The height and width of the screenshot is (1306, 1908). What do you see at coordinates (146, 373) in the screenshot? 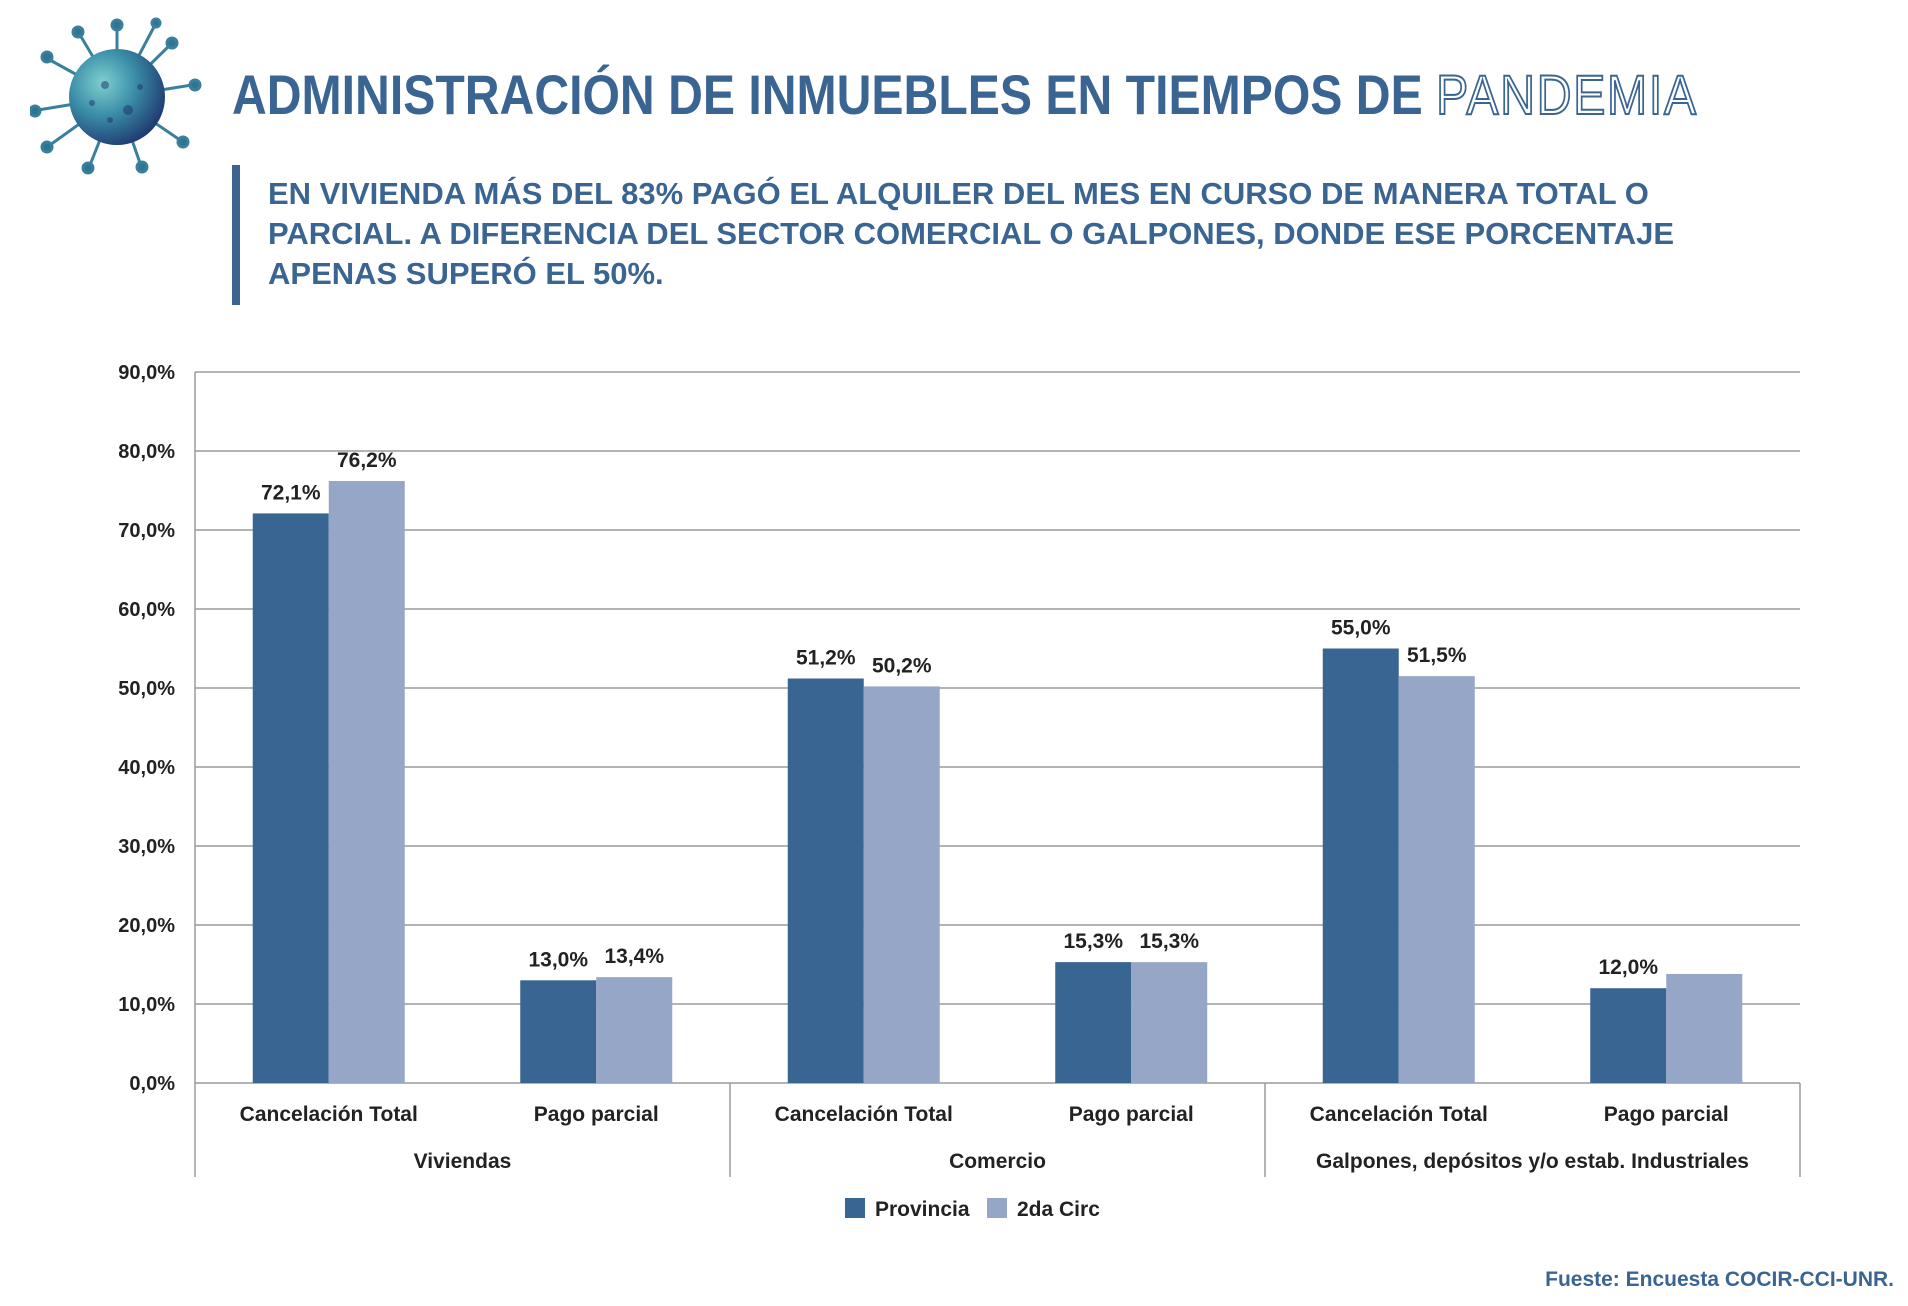
I see `y-tick-label: 90,0%` at bounding box center [146, 373].